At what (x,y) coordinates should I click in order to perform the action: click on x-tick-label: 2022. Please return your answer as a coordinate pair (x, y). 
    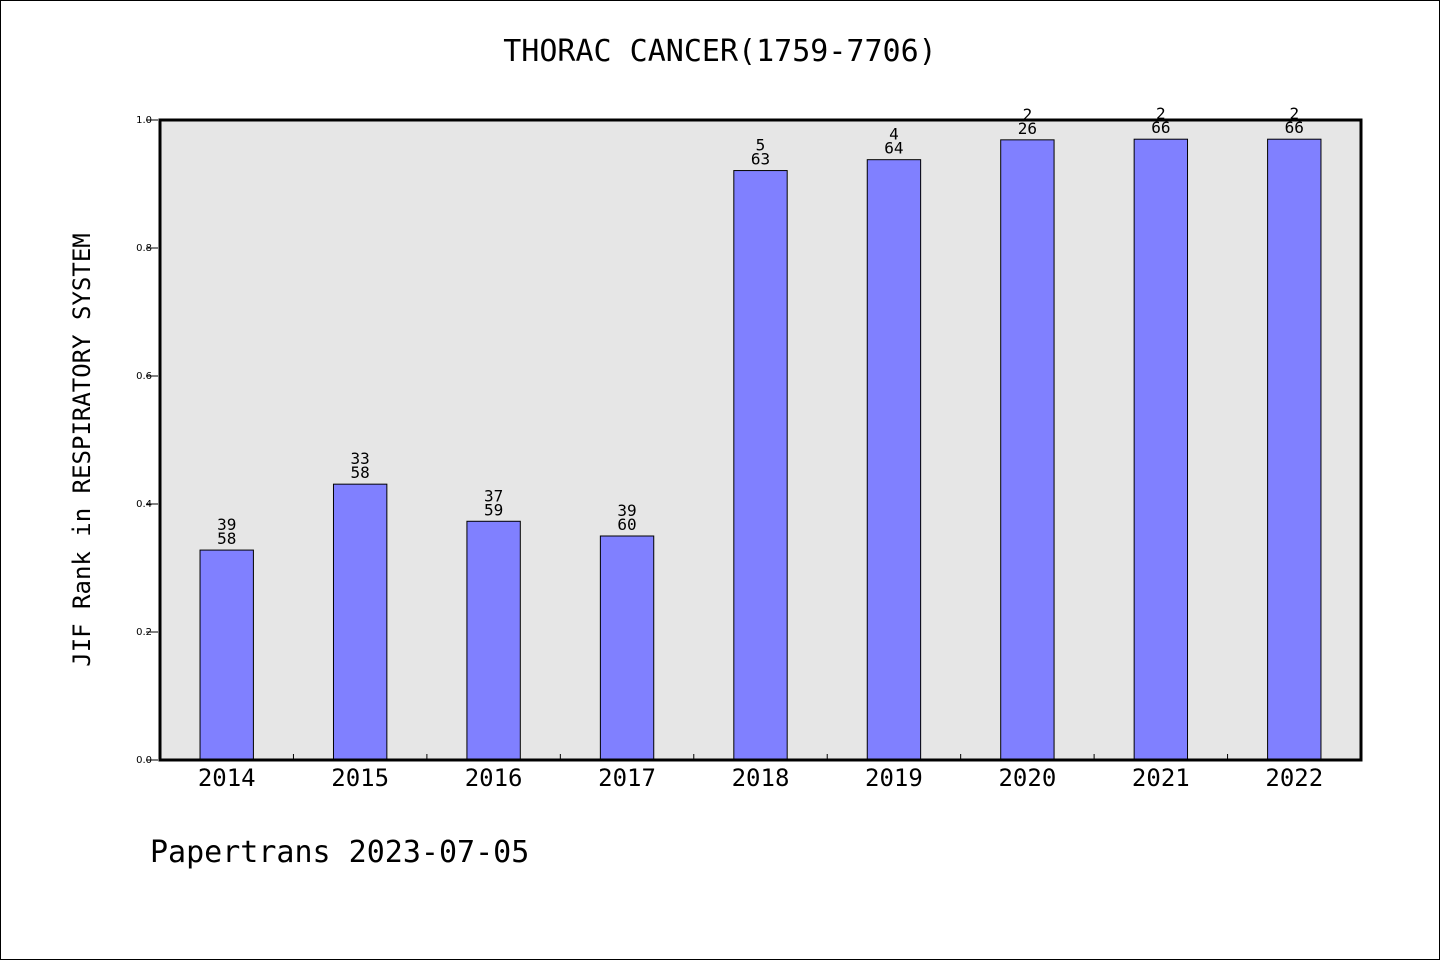
    Looking at the image, I should click on (1294, 778).